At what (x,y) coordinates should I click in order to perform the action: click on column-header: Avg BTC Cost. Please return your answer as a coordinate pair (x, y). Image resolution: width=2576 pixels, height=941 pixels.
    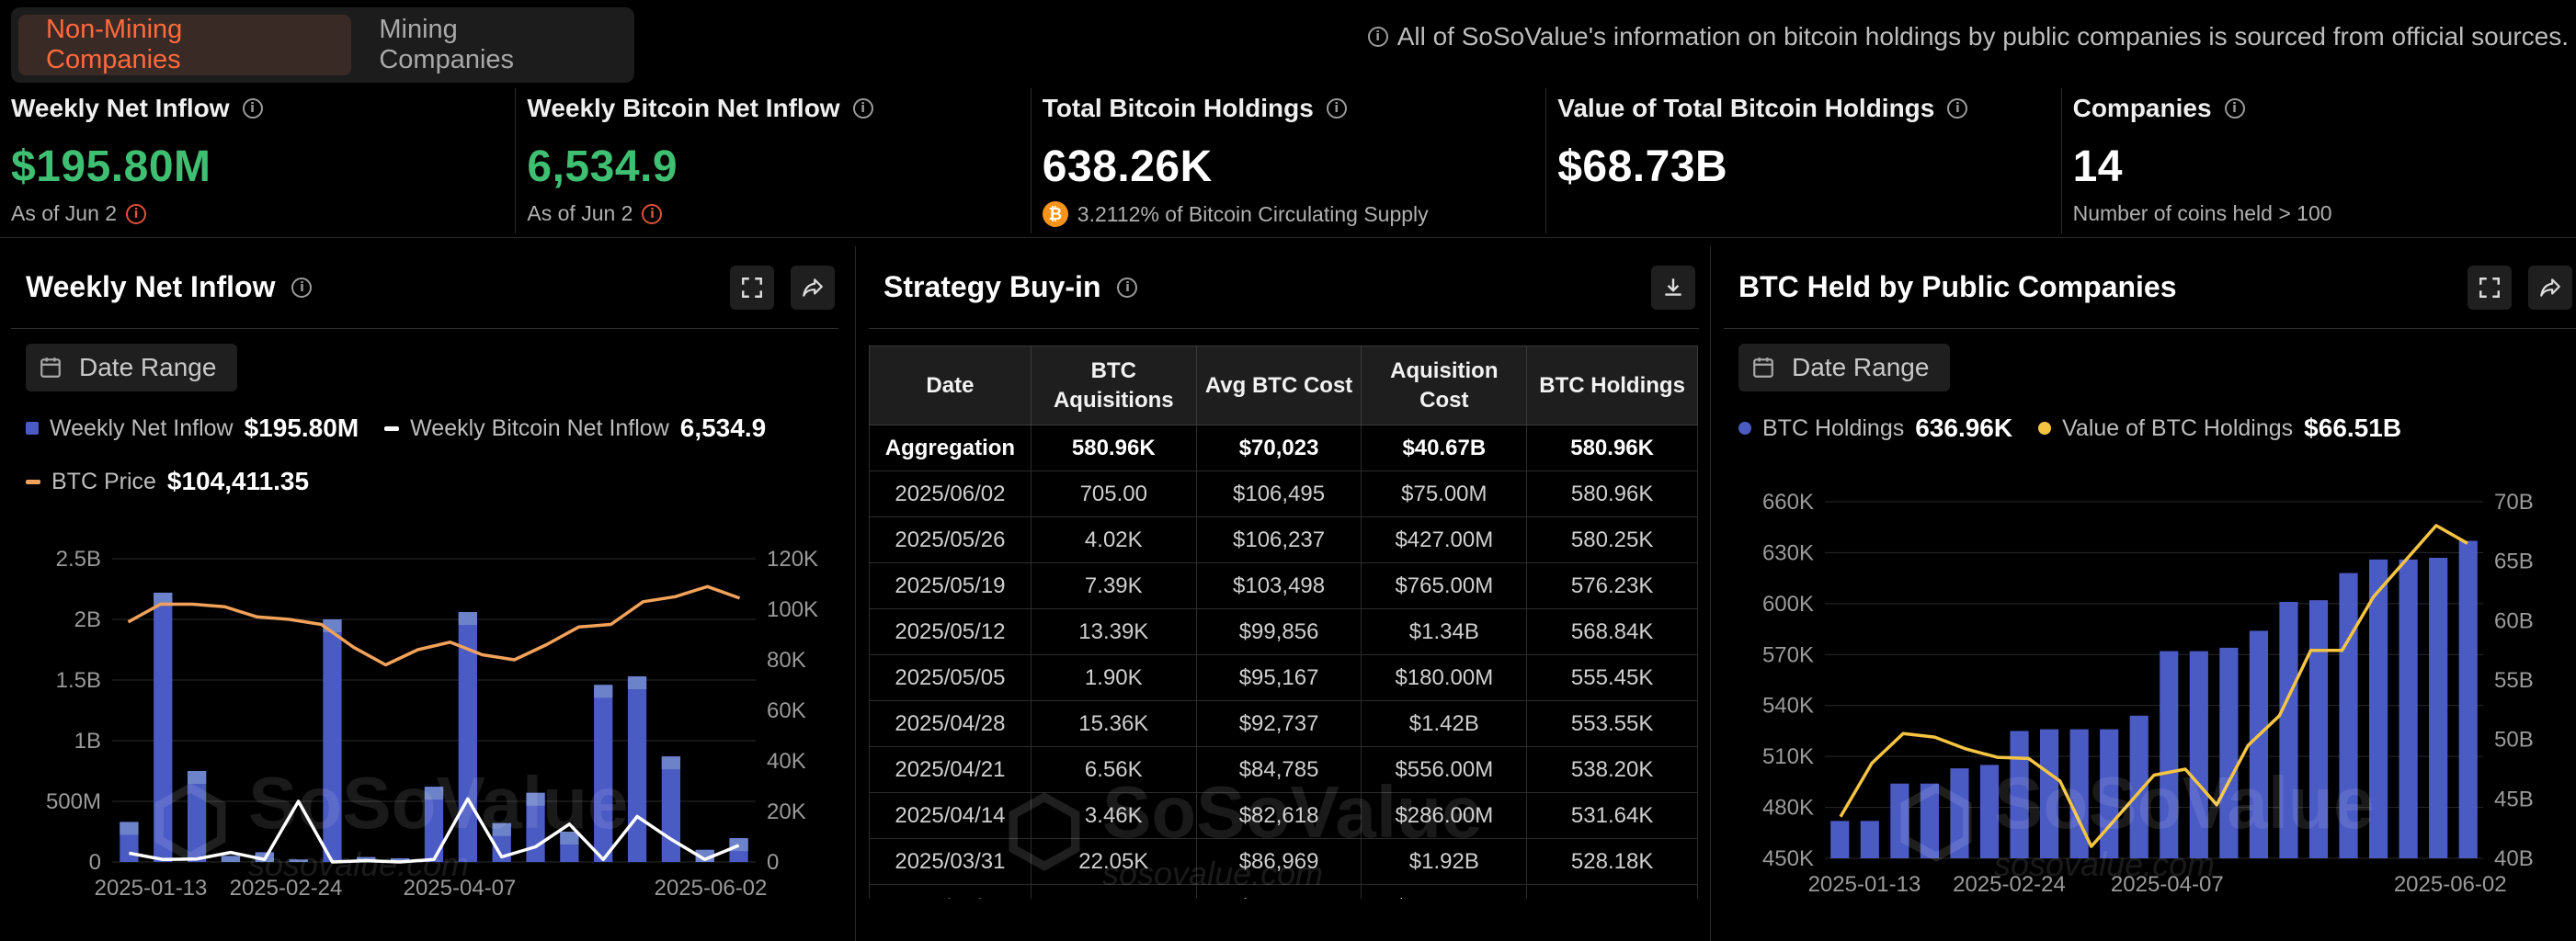
    Looking at the image, I should click on (1278, 385).